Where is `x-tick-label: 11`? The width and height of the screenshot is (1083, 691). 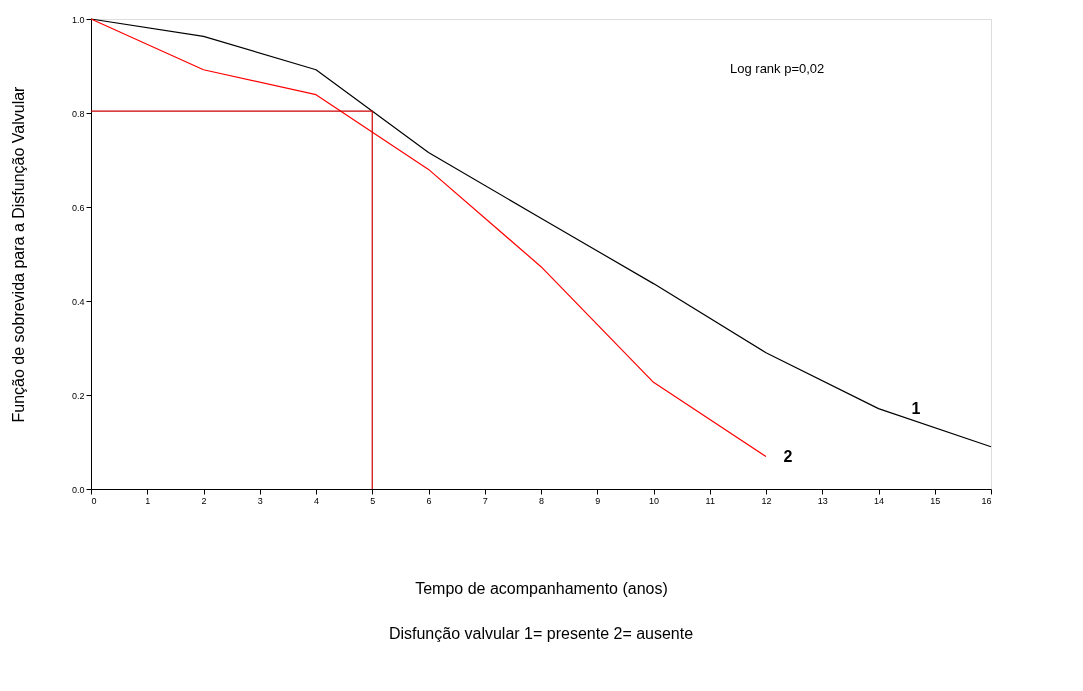 x-tick-label: 11 is located at coordinates (710, 500).